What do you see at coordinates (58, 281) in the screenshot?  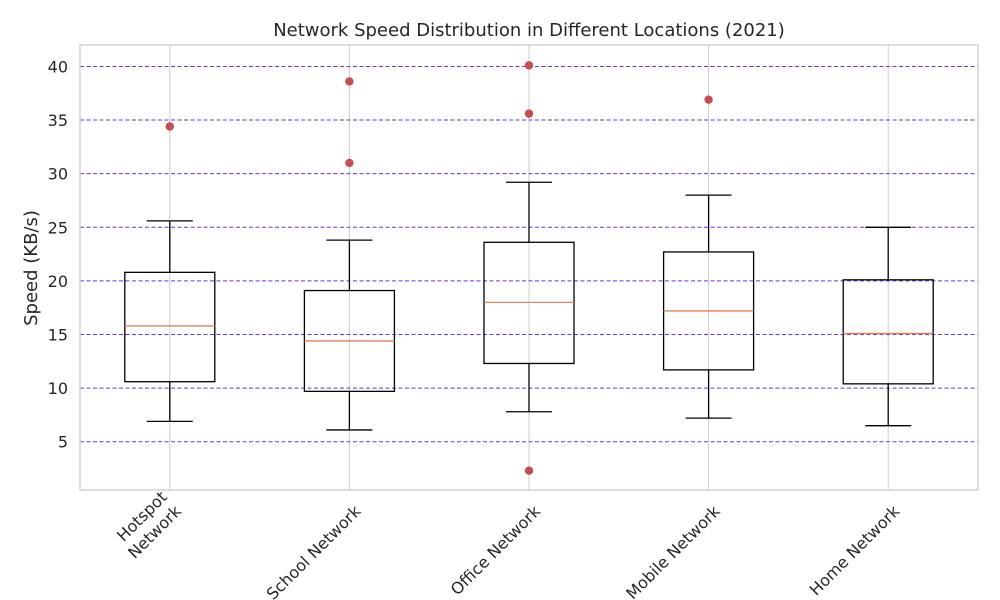 I see `y-tick-label: 20` at bounding box center [58, 281].